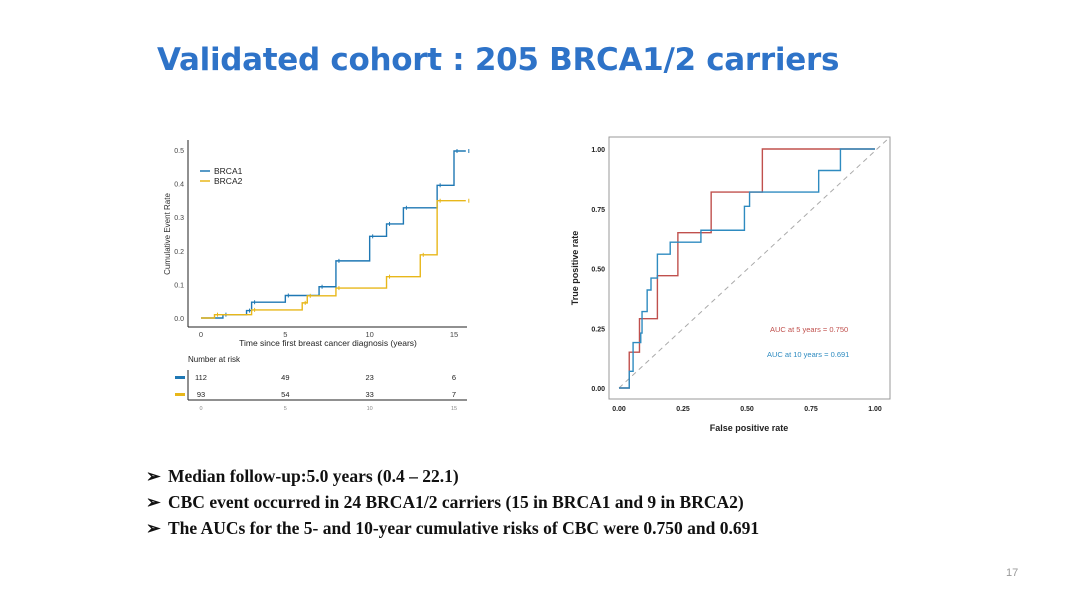 This screenshot has width=1080, height=608. What do you see at coordinates (201, 394) in the screenshot?
I see `risk-cell: 93` at bounding box center [201, 394].